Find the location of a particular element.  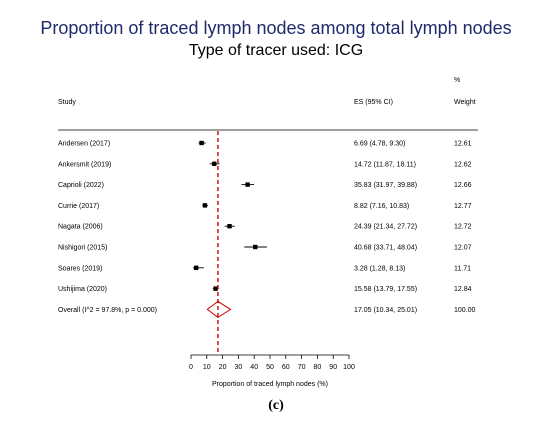

x-axis-label: Proportion of traced lymph nodes (%) is located at coordinates (270, 384).